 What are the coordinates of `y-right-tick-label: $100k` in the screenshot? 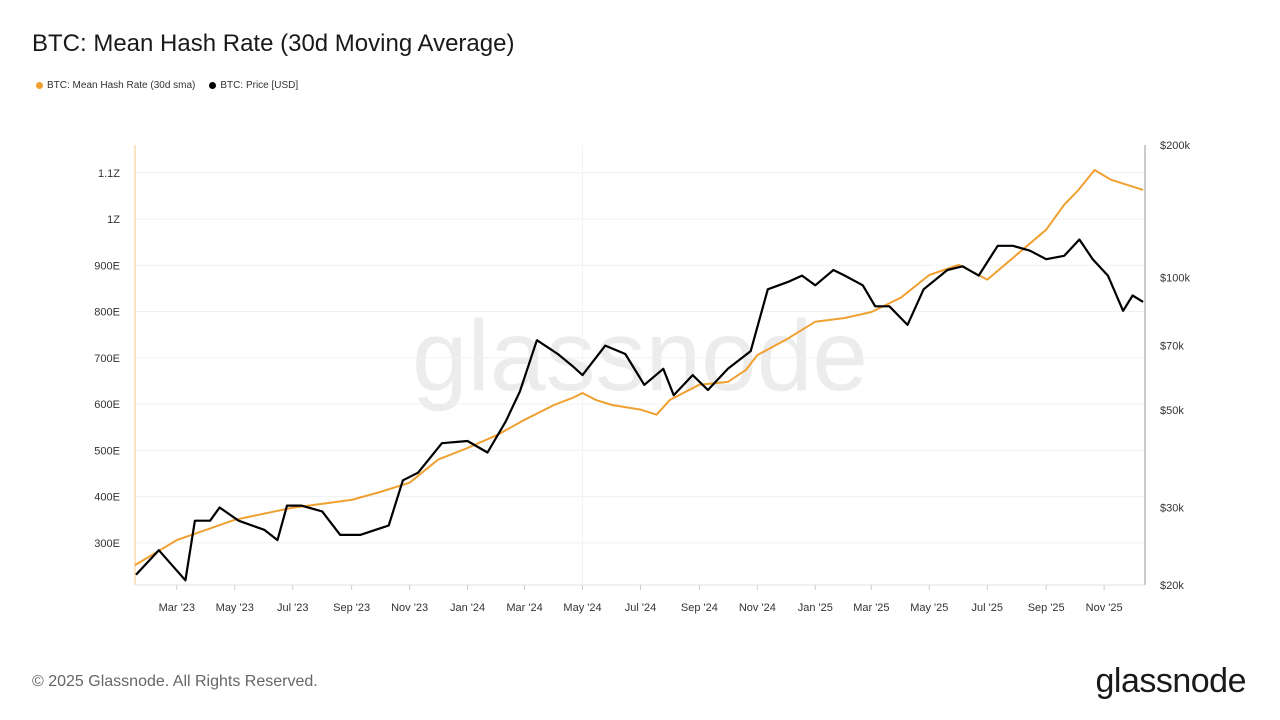 It's located at (1175, 278).